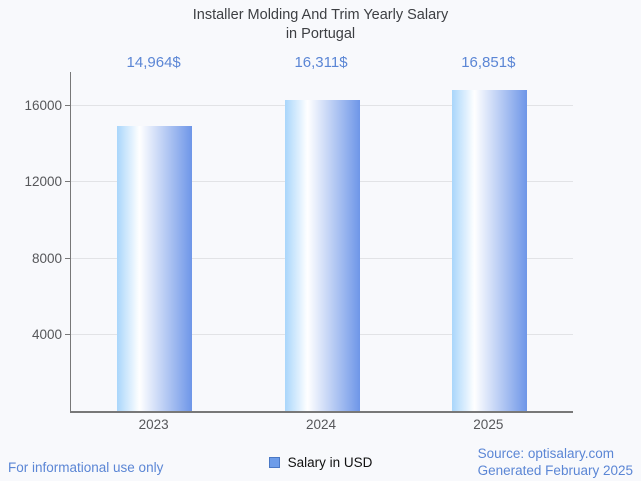 The width and height of the screenshot is (641, 481). I want to click on bar-2024, so click(322, 255).